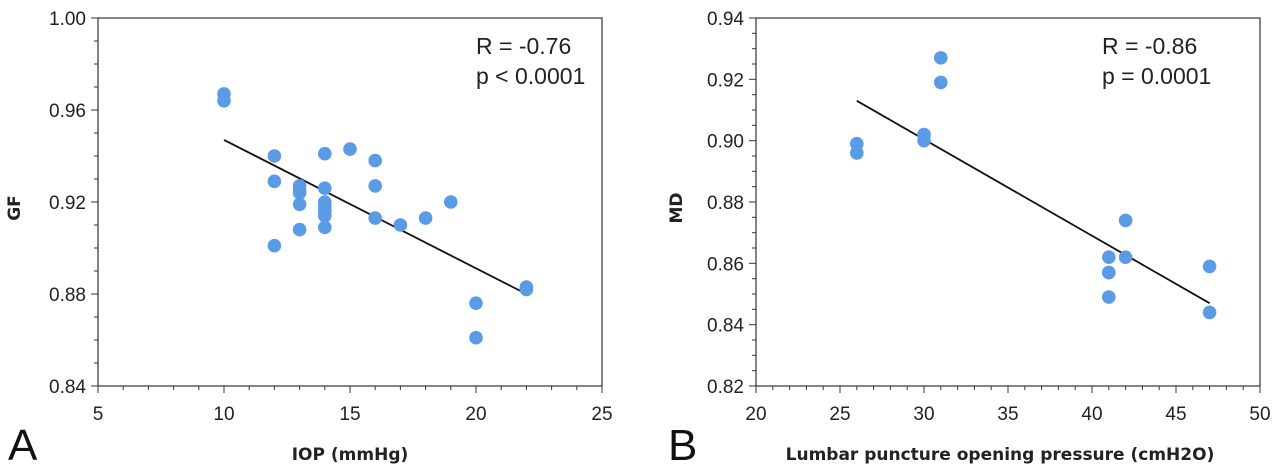 This screenshot has width=1280, height=469. Describe the element at coordinates (349, 414) in the screenshot. I see `x-tick-label: 15` at that location.